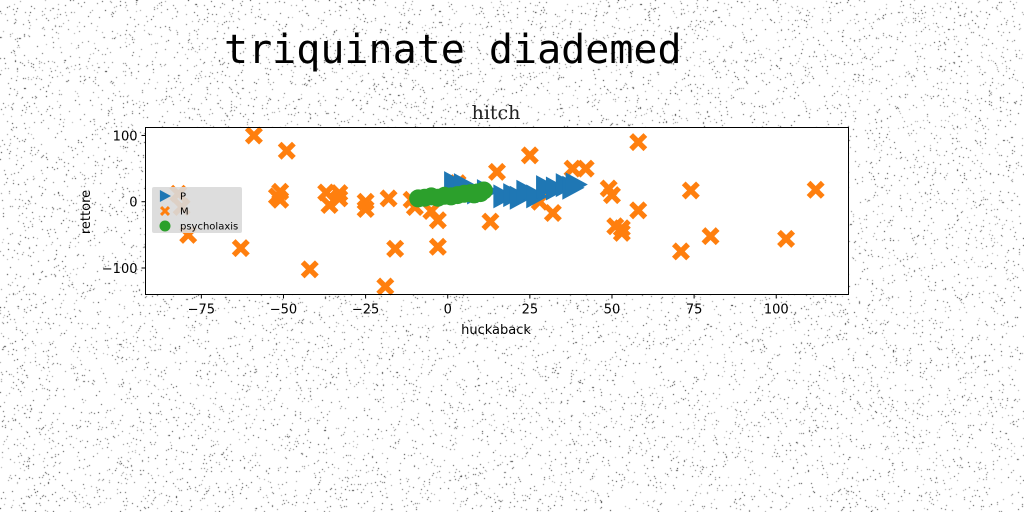 This screenshot has width=1024, height=512. Describe the element at coordinates (365, 310) in the screenshot. I see `x-tick-label: −25` at that location.